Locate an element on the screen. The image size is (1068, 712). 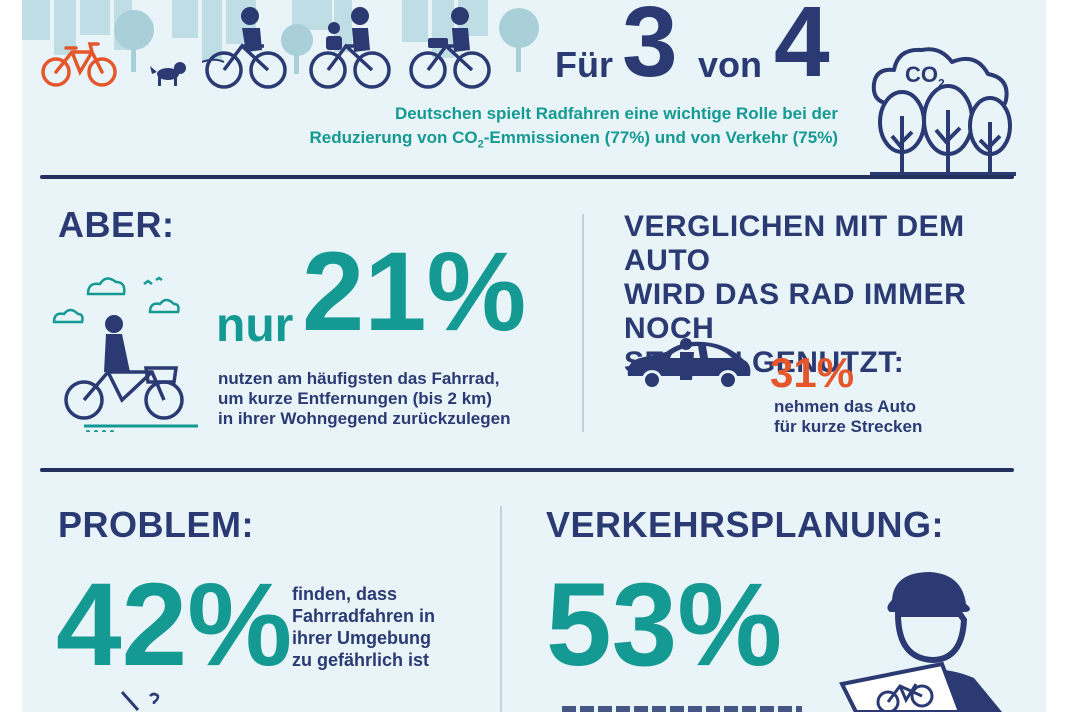
dog-icon is located at coordinates (168, 74).